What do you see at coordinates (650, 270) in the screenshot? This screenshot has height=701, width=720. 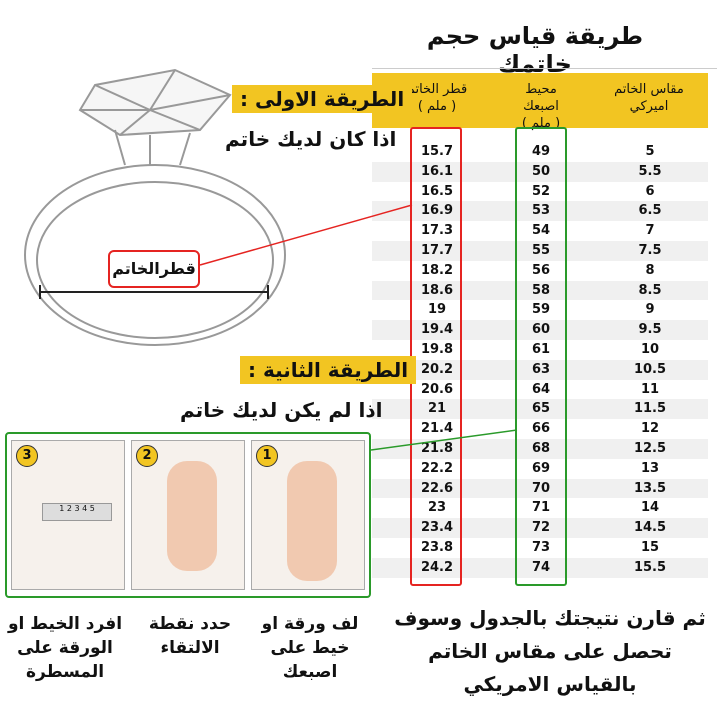 I see `us-size-cell: 8` at bounding box center [650, 270].